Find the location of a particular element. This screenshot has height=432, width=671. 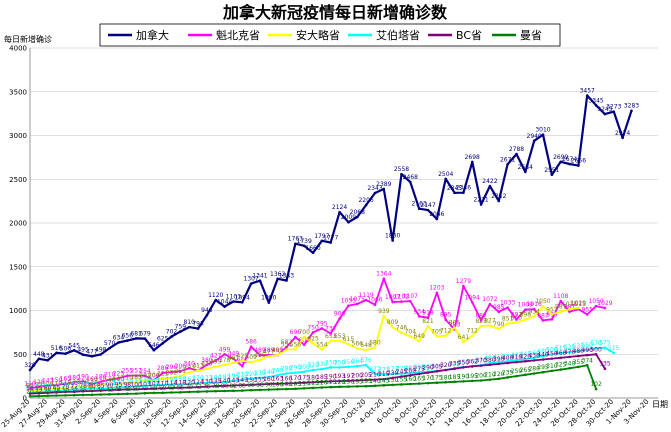

data-label: 22 is located at coordinates (39, 391).